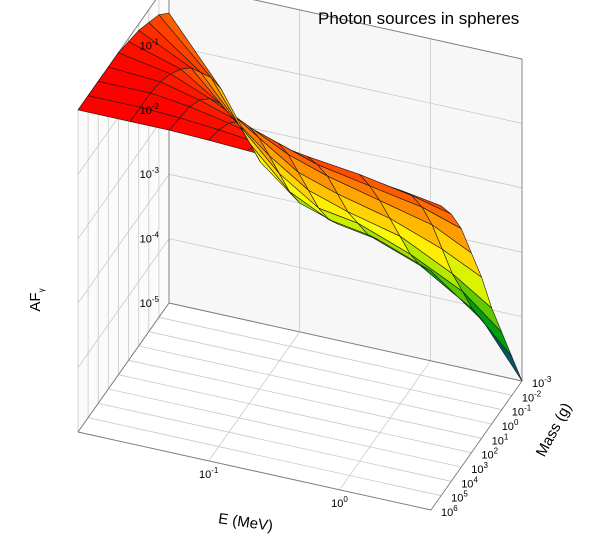  I want to click on y-tick-label: 10², so click(489, 454).